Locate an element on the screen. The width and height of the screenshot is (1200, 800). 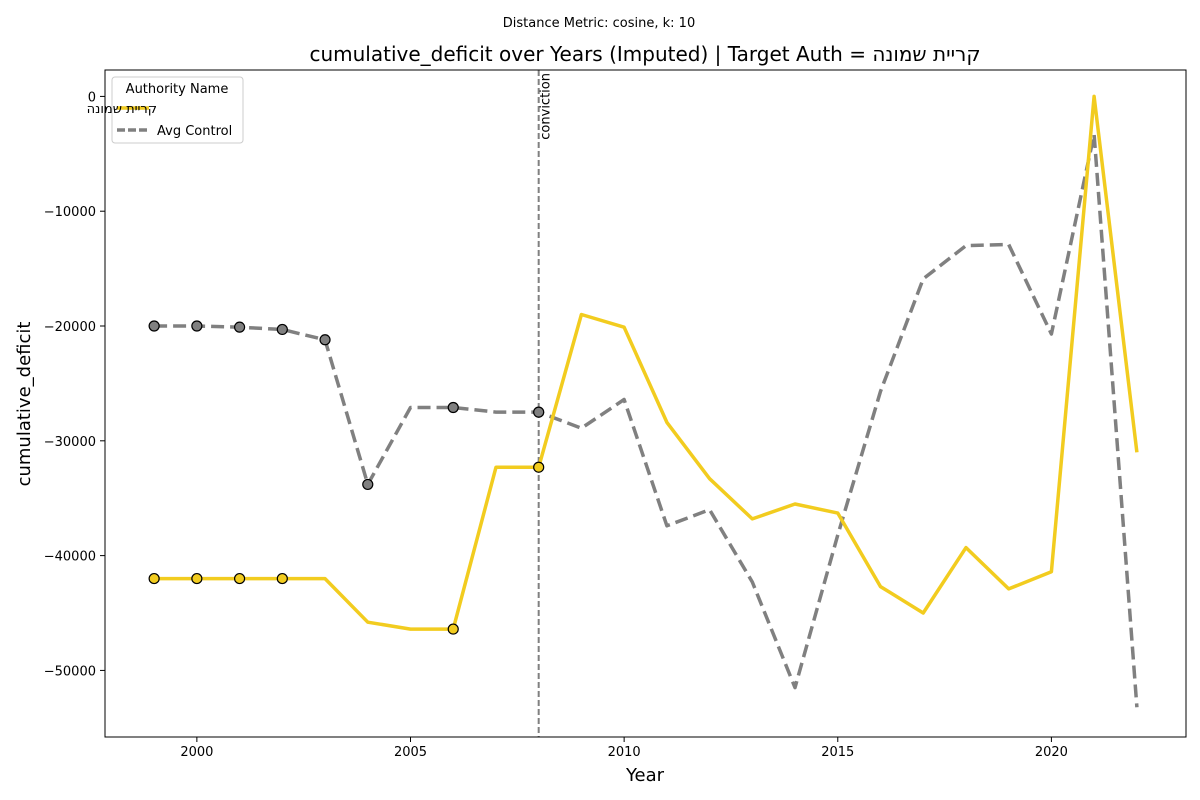
y-tick-label: 0 is located at coordinates (92, 97).